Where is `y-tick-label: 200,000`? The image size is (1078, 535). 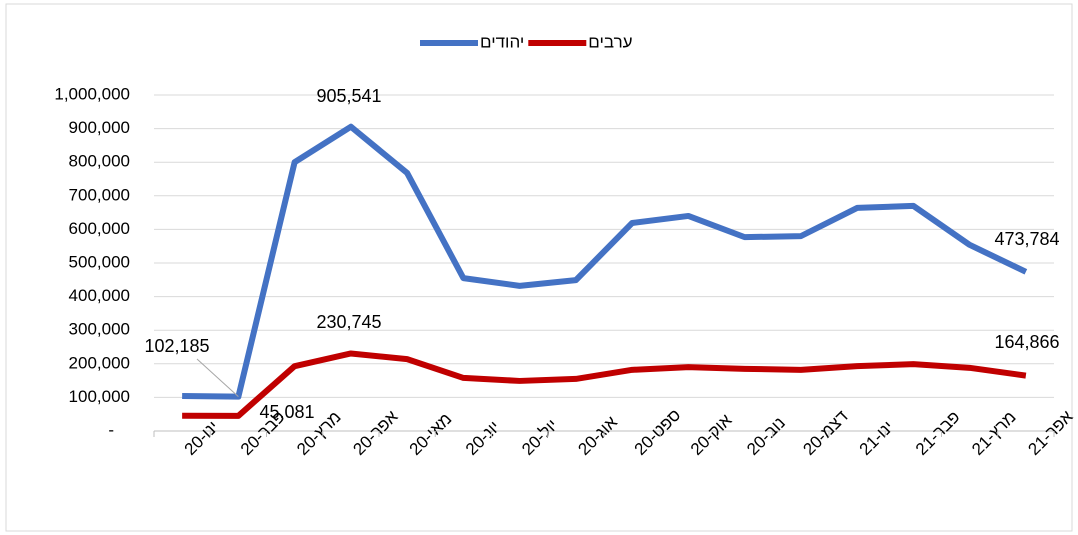 y-tick-label: 200,000 is located at coordinates (99, 362).